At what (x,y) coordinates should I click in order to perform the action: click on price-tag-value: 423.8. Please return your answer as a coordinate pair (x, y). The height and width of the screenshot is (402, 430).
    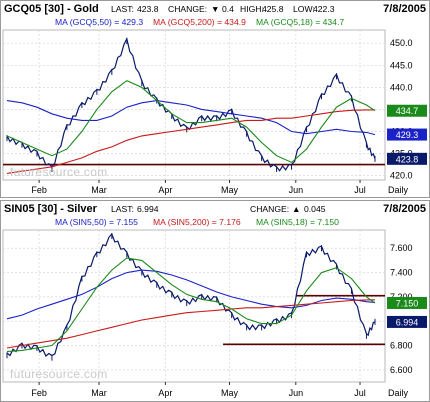
    Looking at the image, I should click on (407, 159).